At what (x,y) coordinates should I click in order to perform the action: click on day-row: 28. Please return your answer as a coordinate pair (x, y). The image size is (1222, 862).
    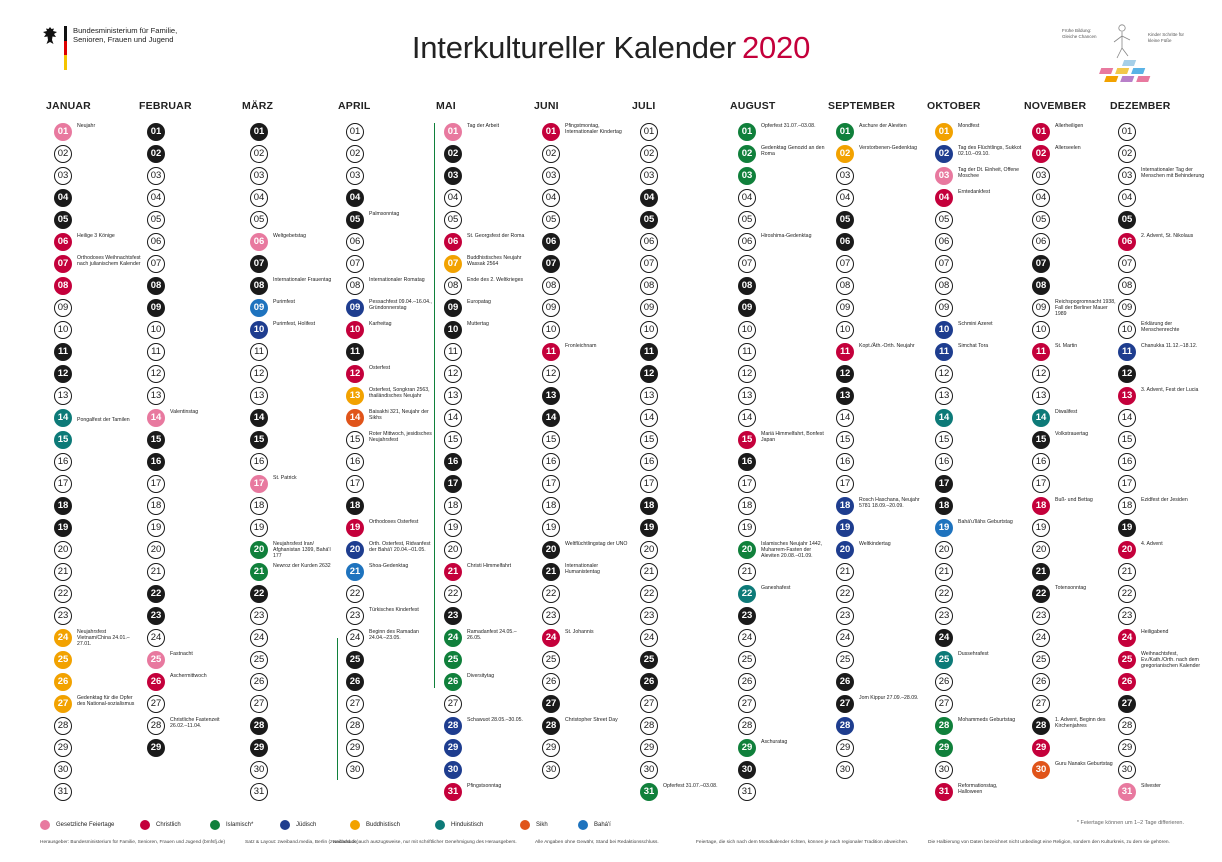
    Looking at the image, I should click on (874, 728).